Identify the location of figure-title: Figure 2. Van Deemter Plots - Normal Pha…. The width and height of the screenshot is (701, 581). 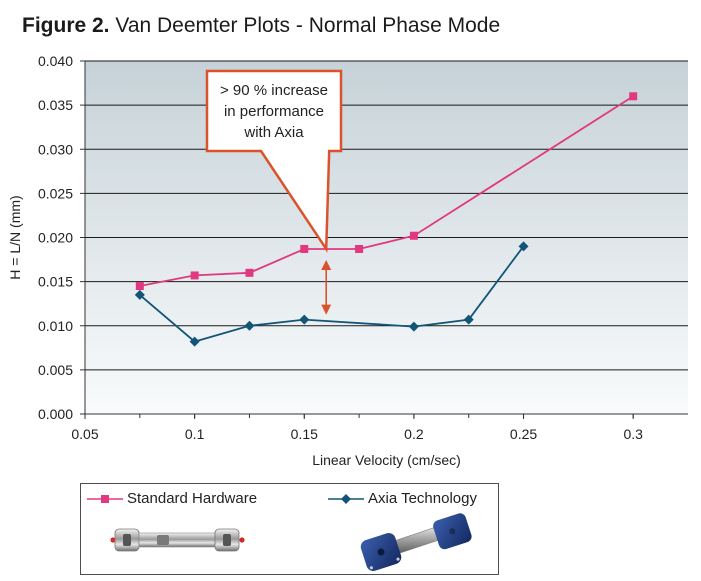
(261, 26).